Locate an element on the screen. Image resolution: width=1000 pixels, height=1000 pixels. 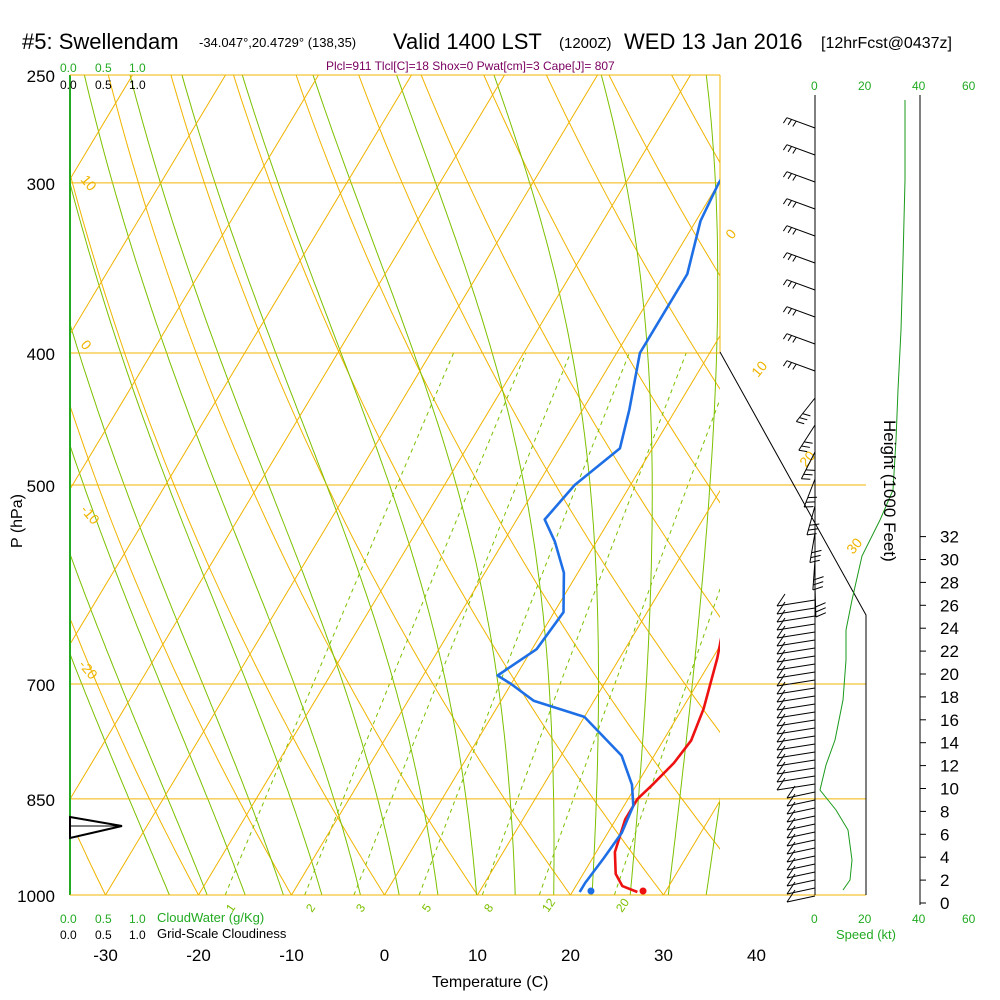
isotherm-label: 30 is located at coordinates (854, 546).